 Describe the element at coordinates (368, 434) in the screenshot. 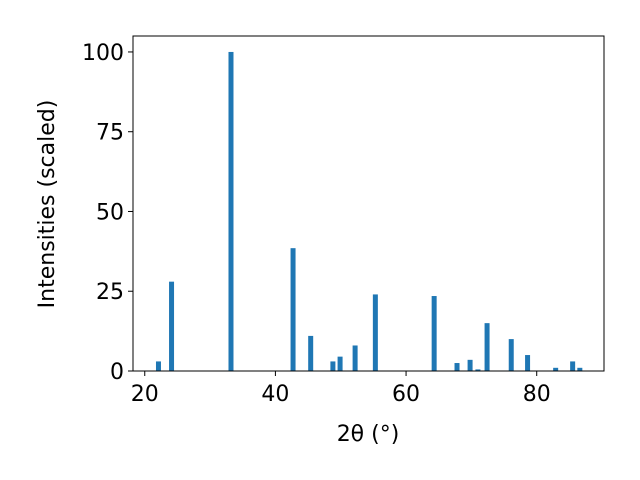

I see `x-axis-label: 2θ (°)` at that location.